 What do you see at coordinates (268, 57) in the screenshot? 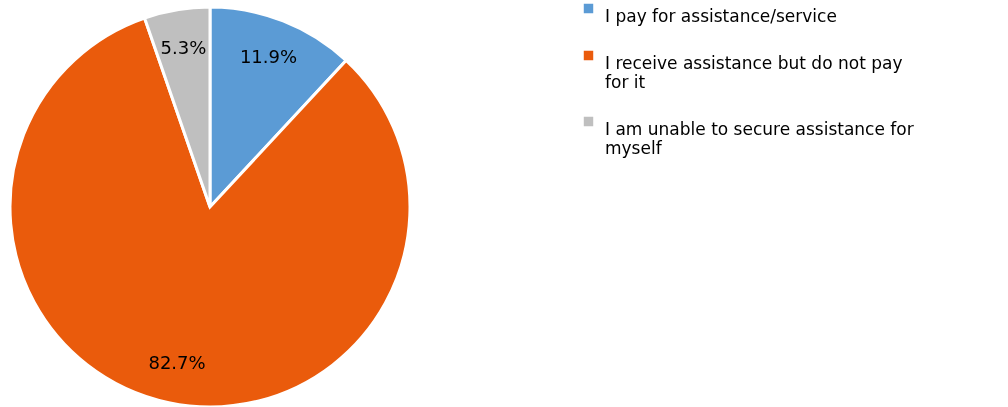
I see `data-label: 11.9%` at bounding box center [268, 57].